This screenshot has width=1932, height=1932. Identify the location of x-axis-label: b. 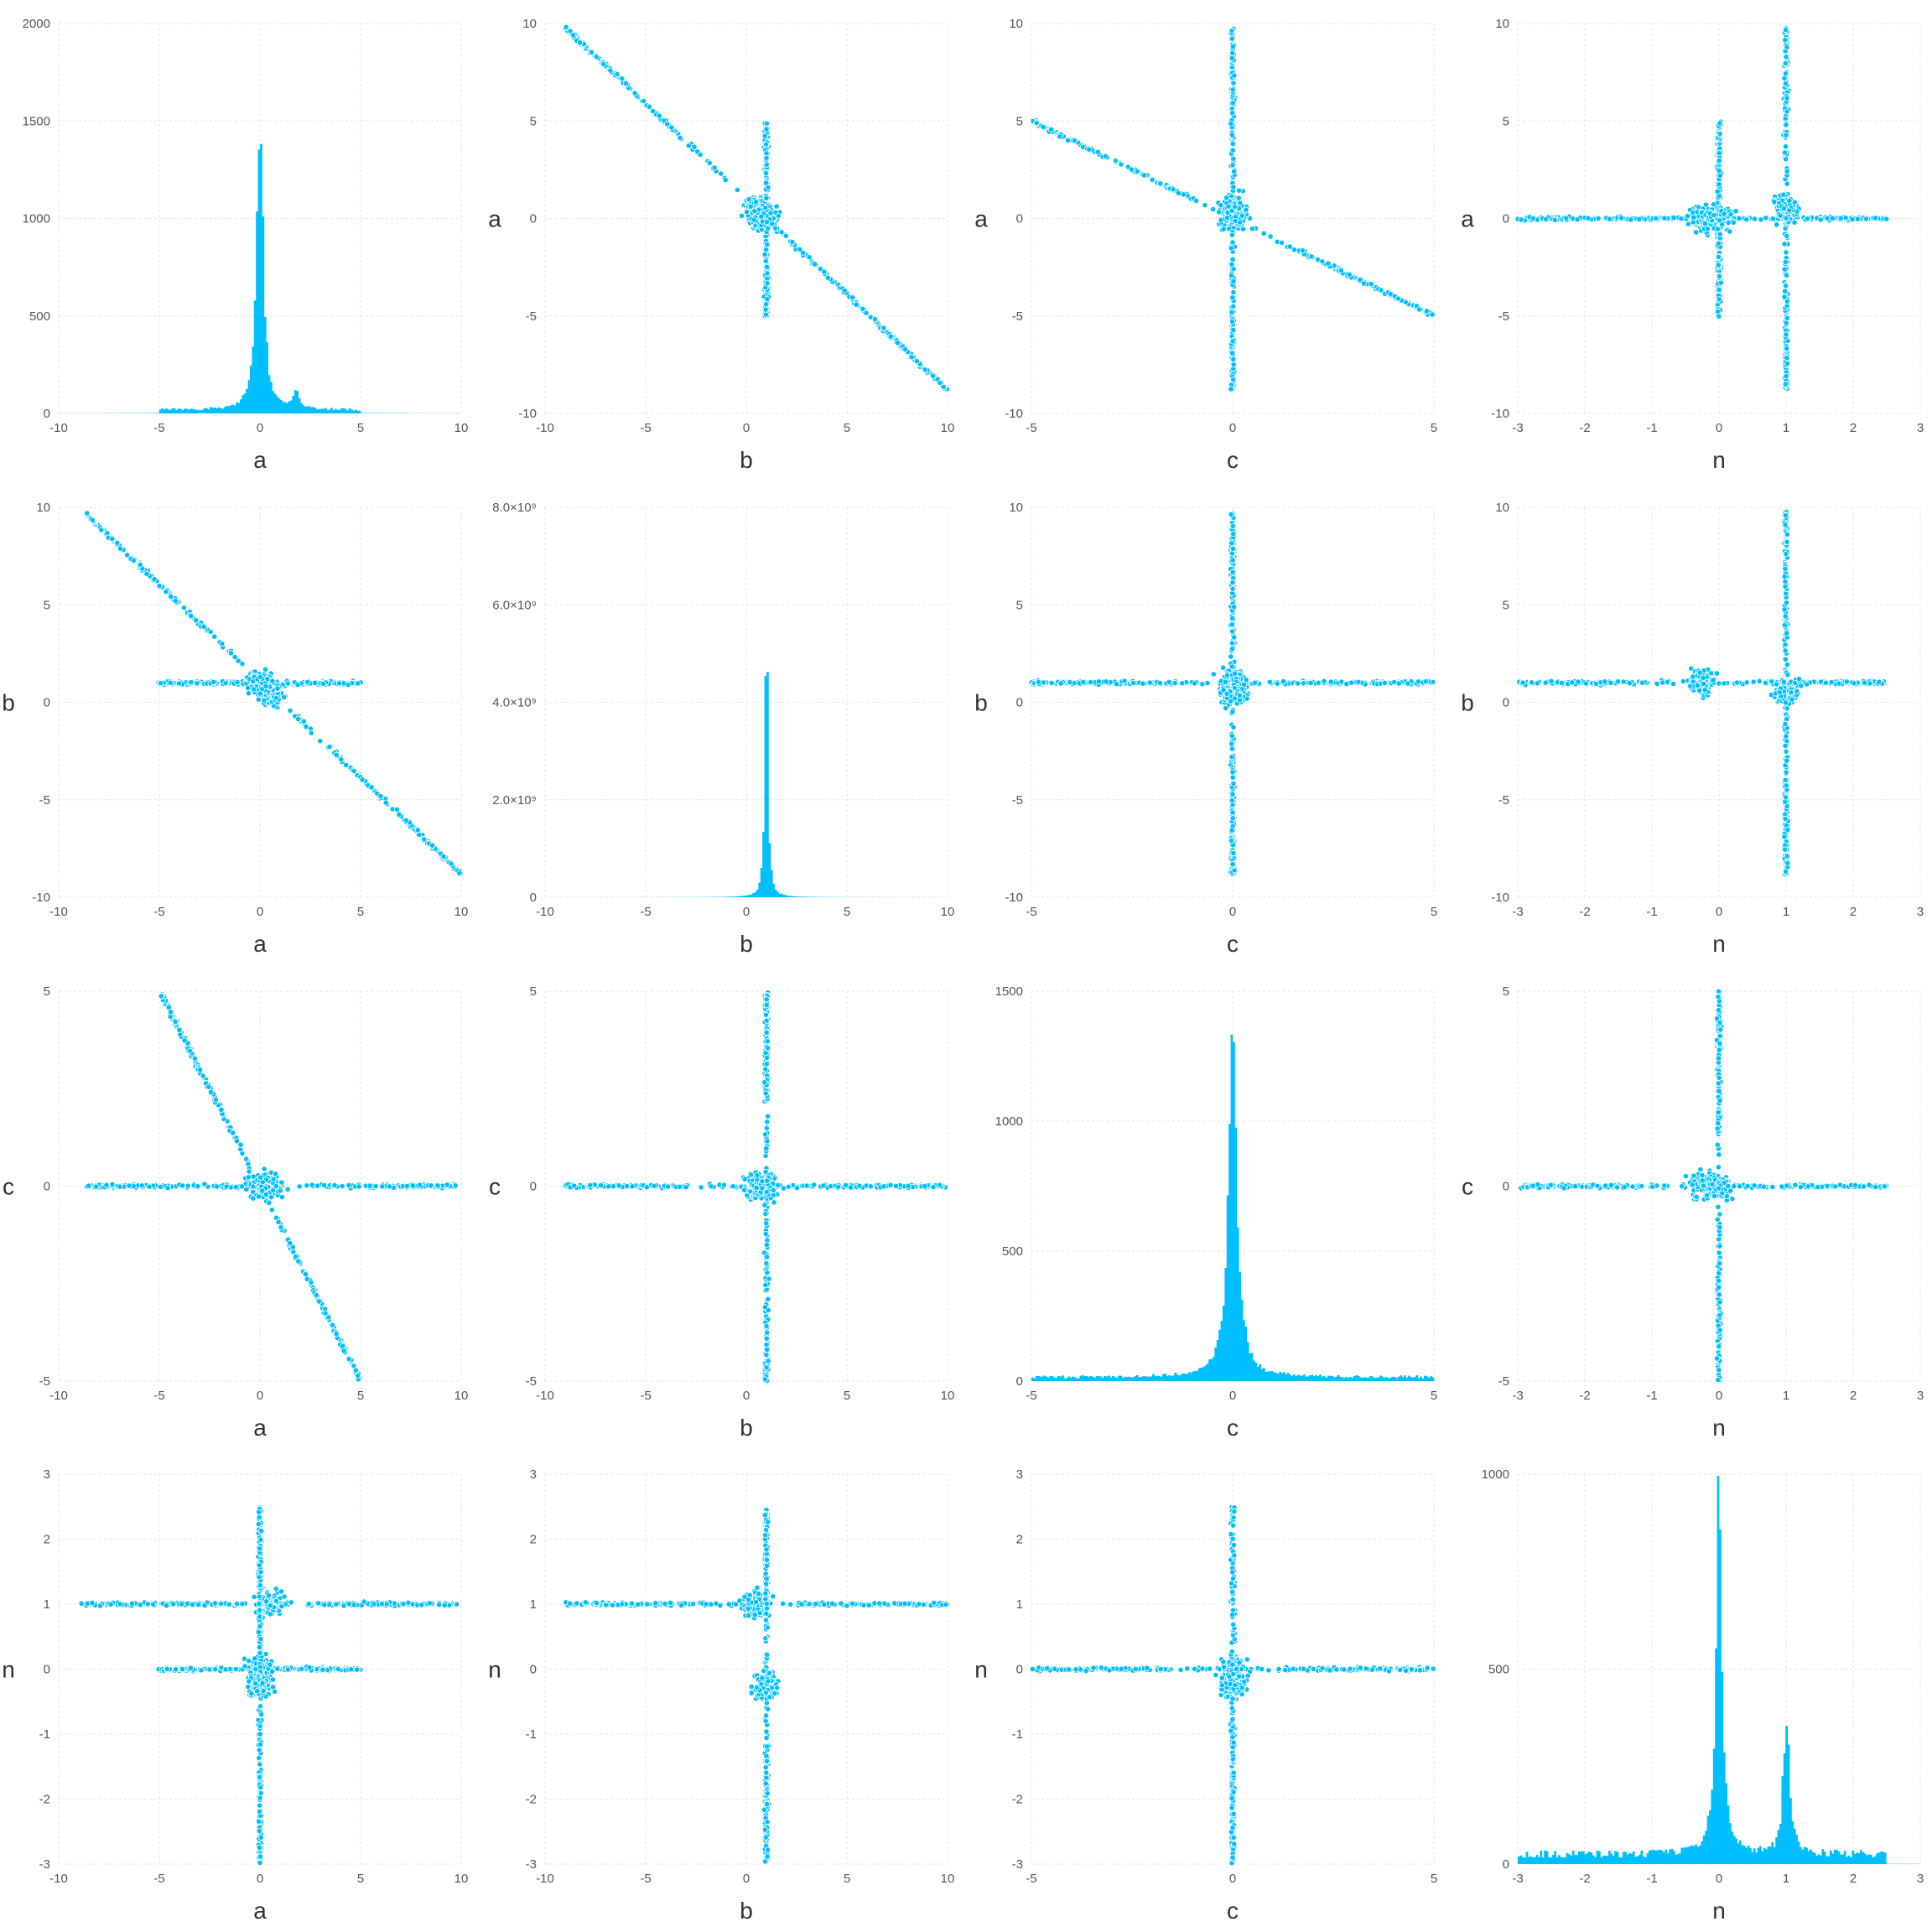
(746, 460).